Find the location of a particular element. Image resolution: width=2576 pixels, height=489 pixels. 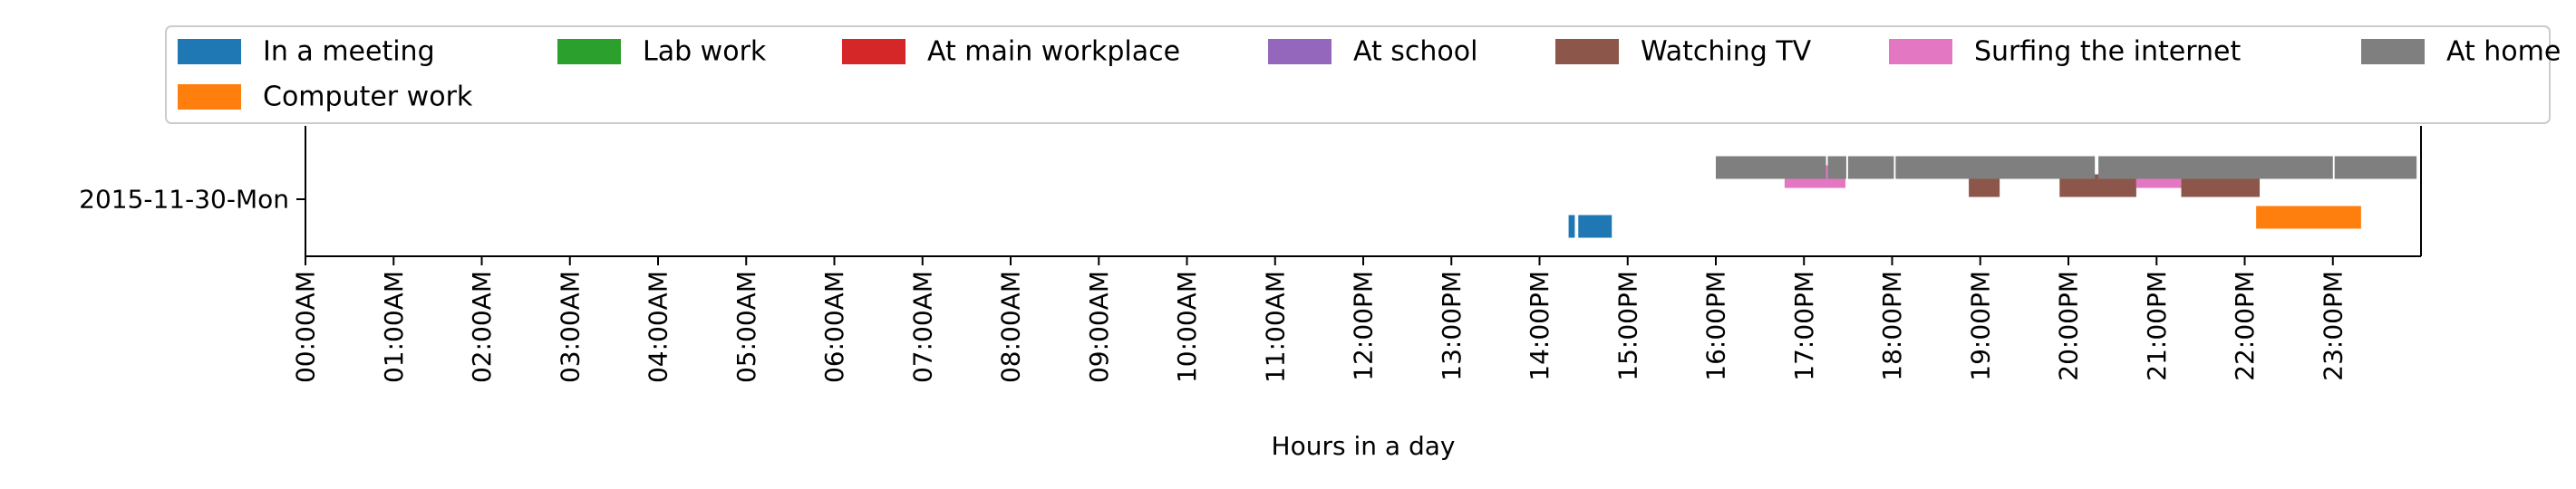

legend-swatch-surfing-the-internet is located at coordinates (1920, 51).